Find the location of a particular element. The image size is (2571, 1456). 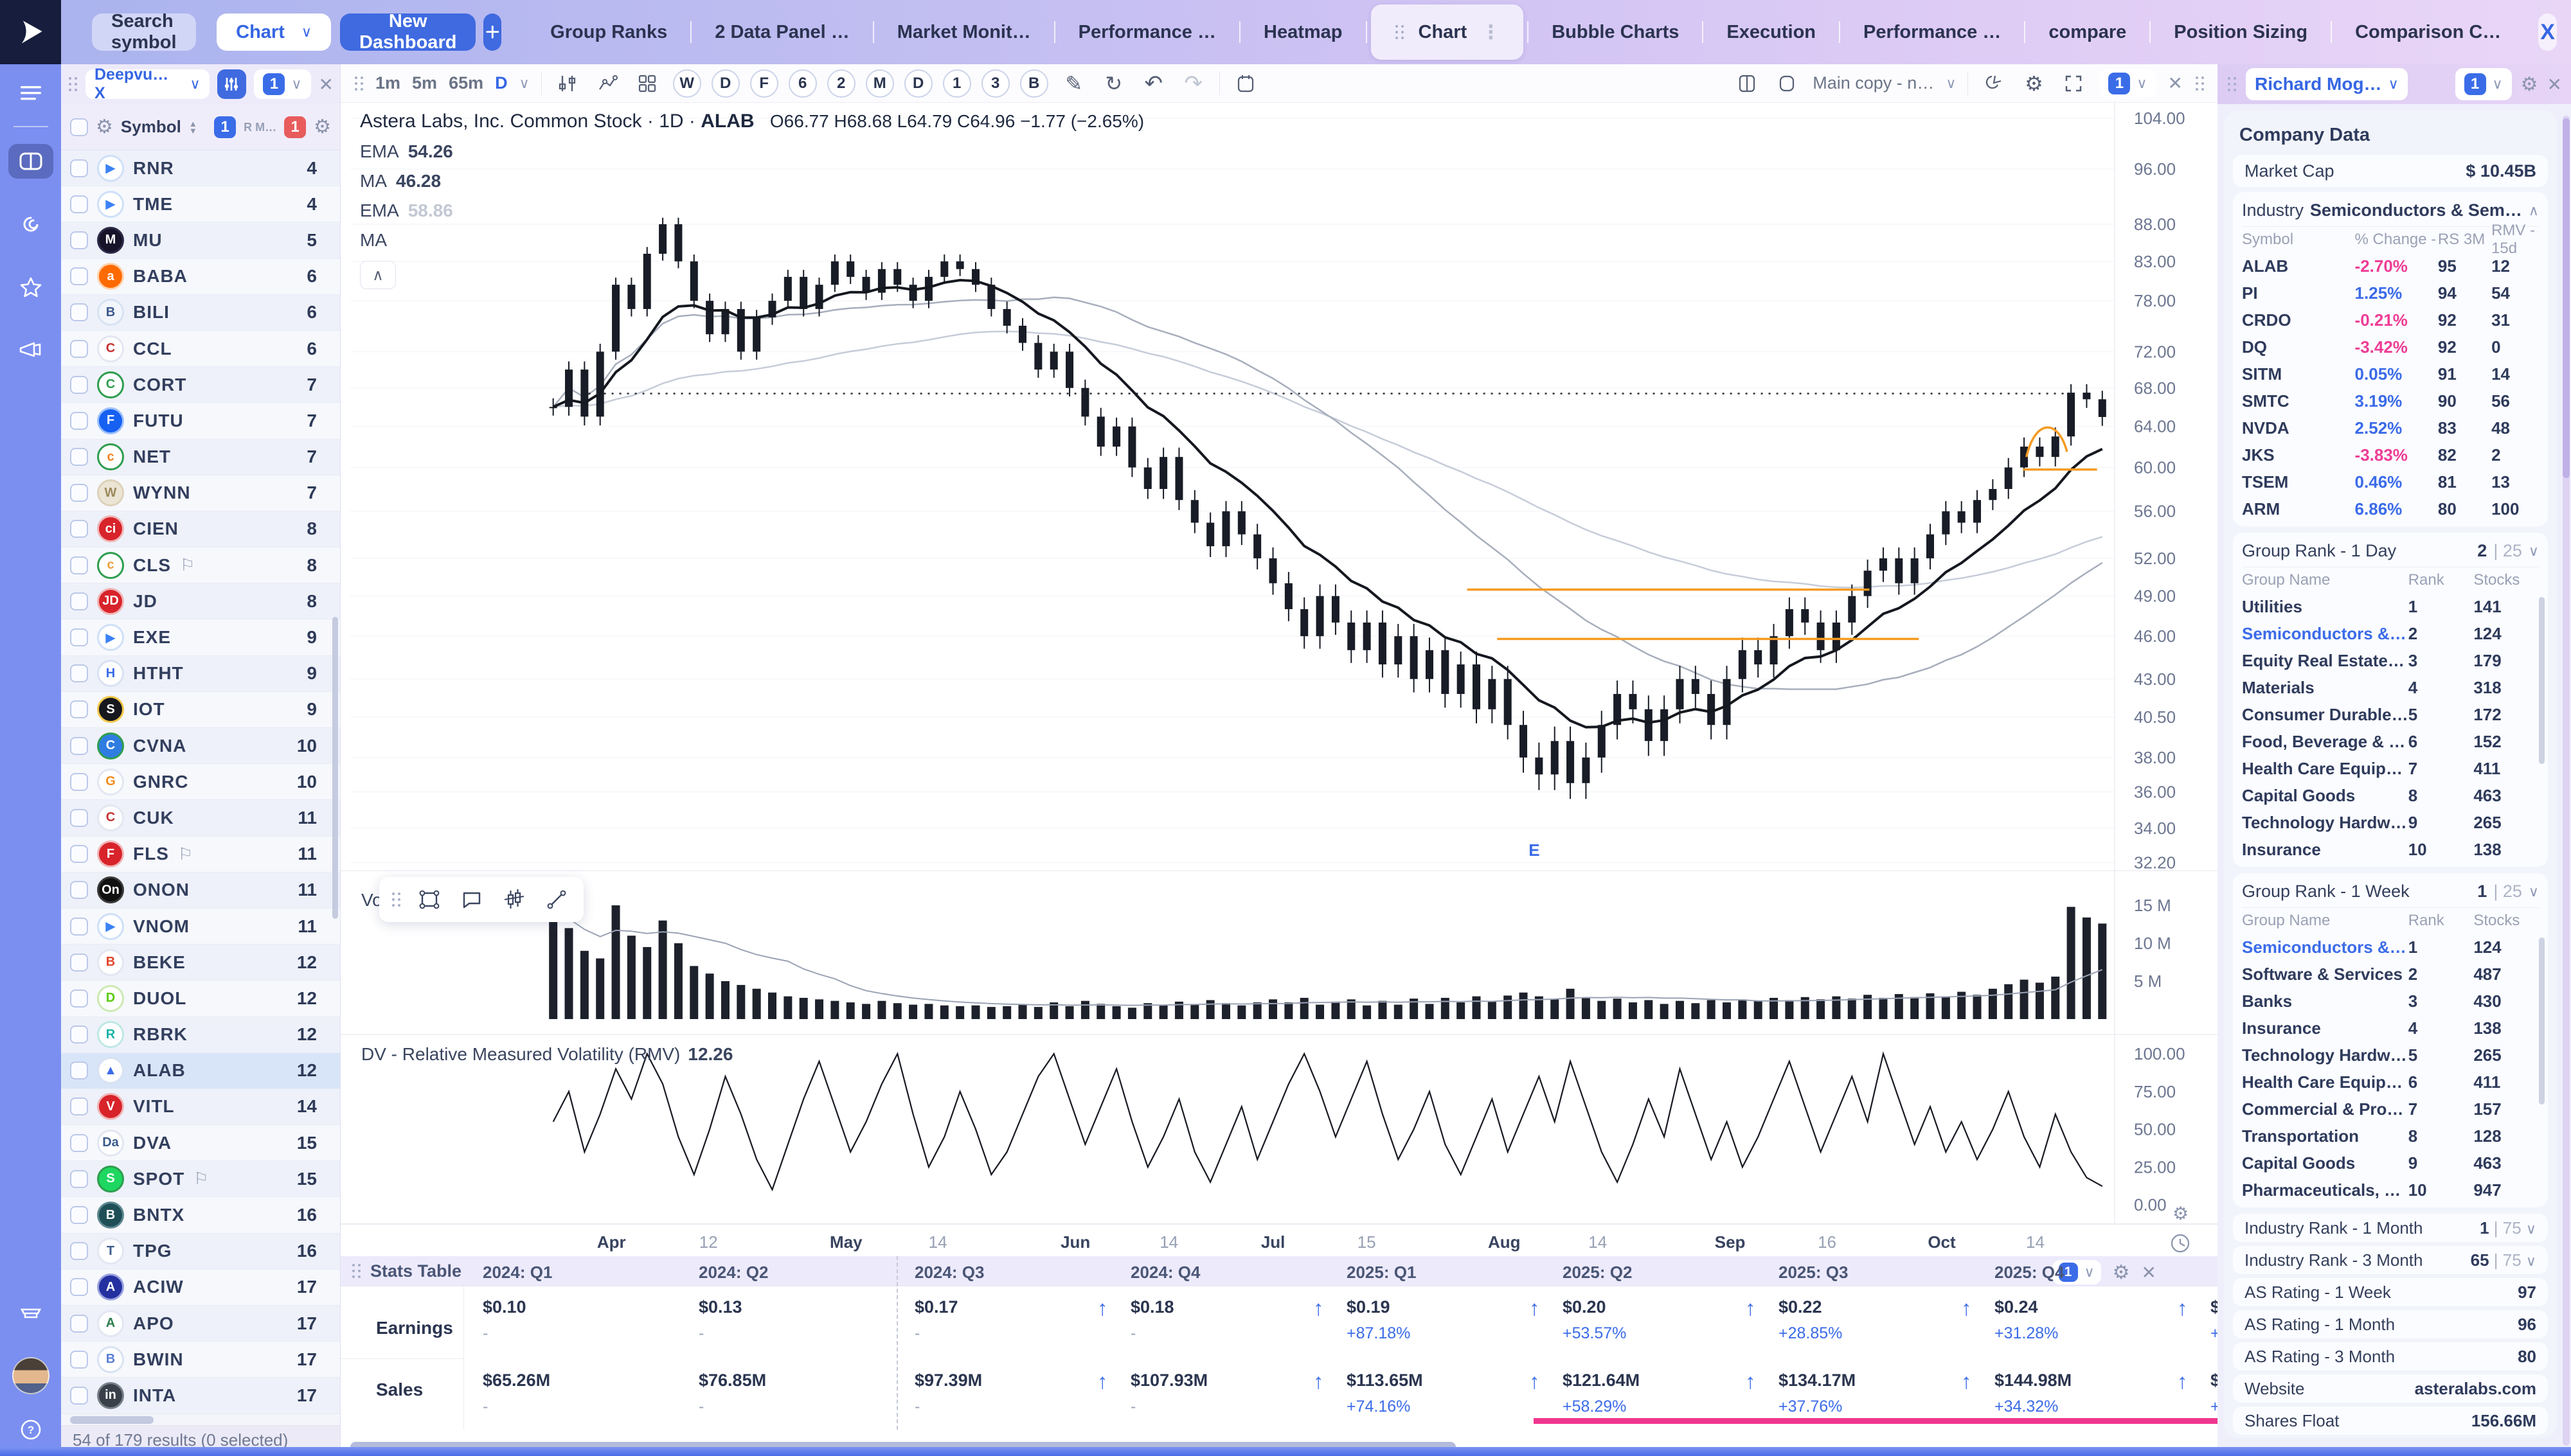

indicator-legend-ema: EMA 58.86 is located at coordinates (406, 210).